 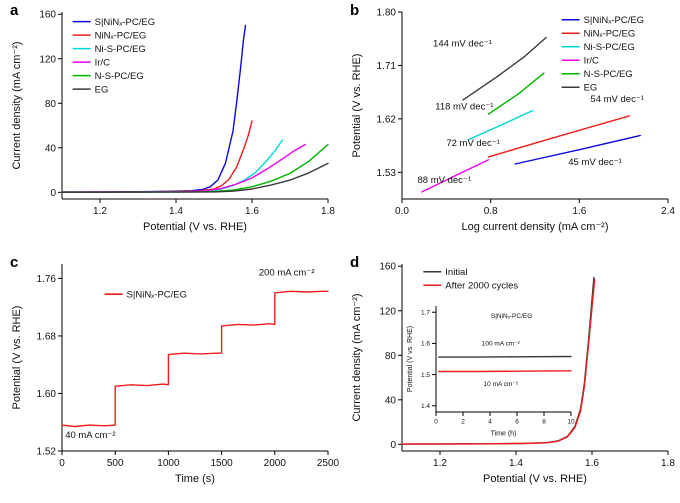 What do you see at coordinates (445, 180) in the screenshot?
I see `svg-text: 88 mV dec⁻¹` at bounding box center [445, 180].